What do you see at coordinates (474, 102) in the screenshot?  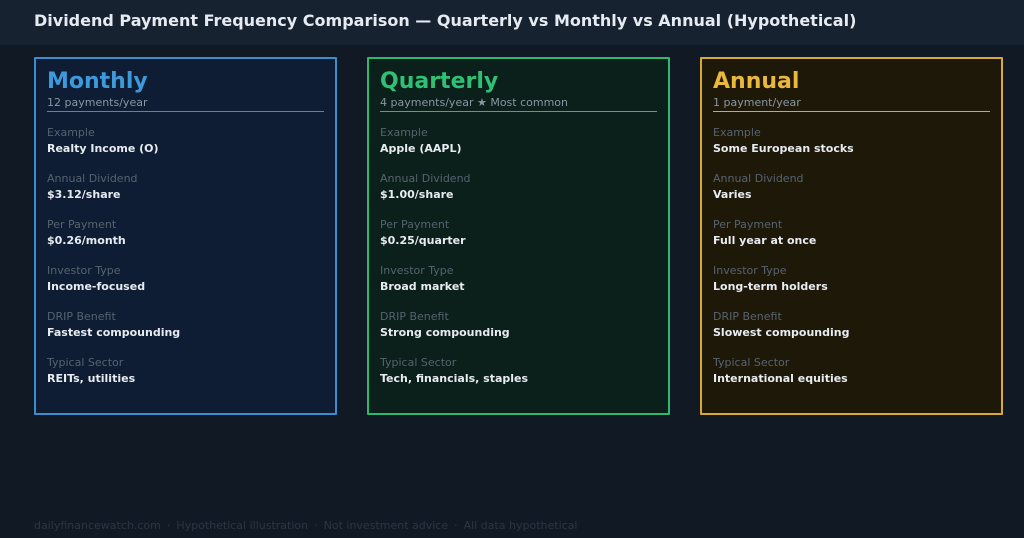 I see `card-subtitle: 4 payments/year ★ Most common` at bounding box center [474, 102].